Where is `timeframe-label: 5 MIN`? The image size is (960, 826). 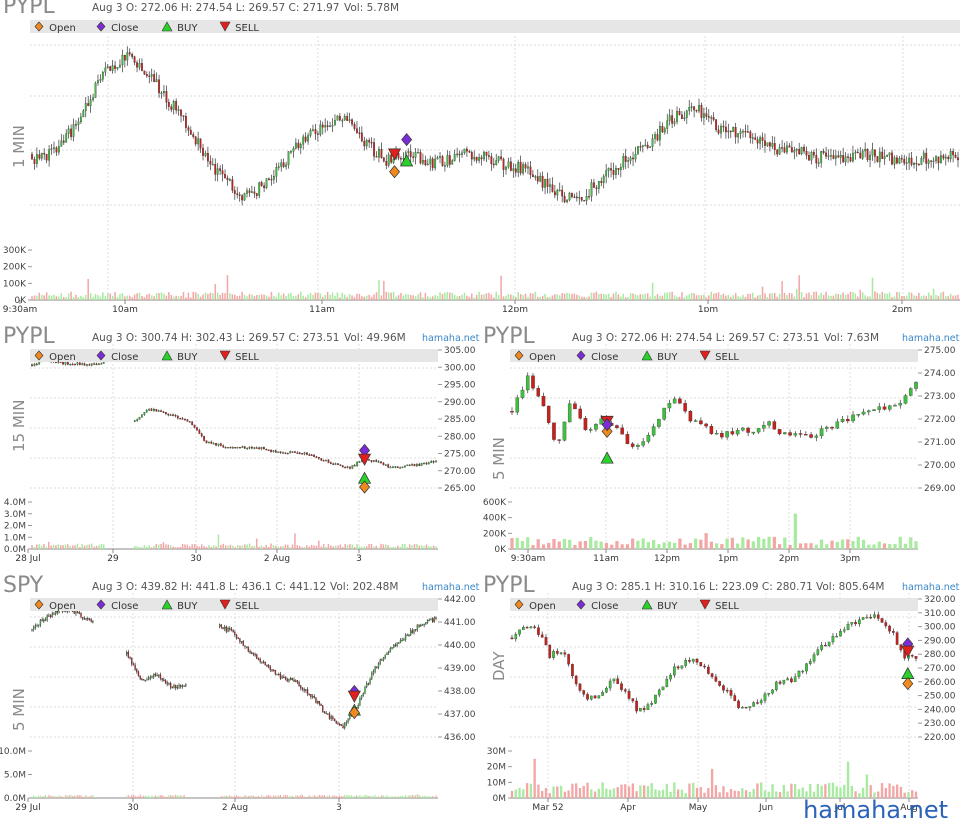 timeframe-label: 5 MIN is located at coordinates (19, 709).